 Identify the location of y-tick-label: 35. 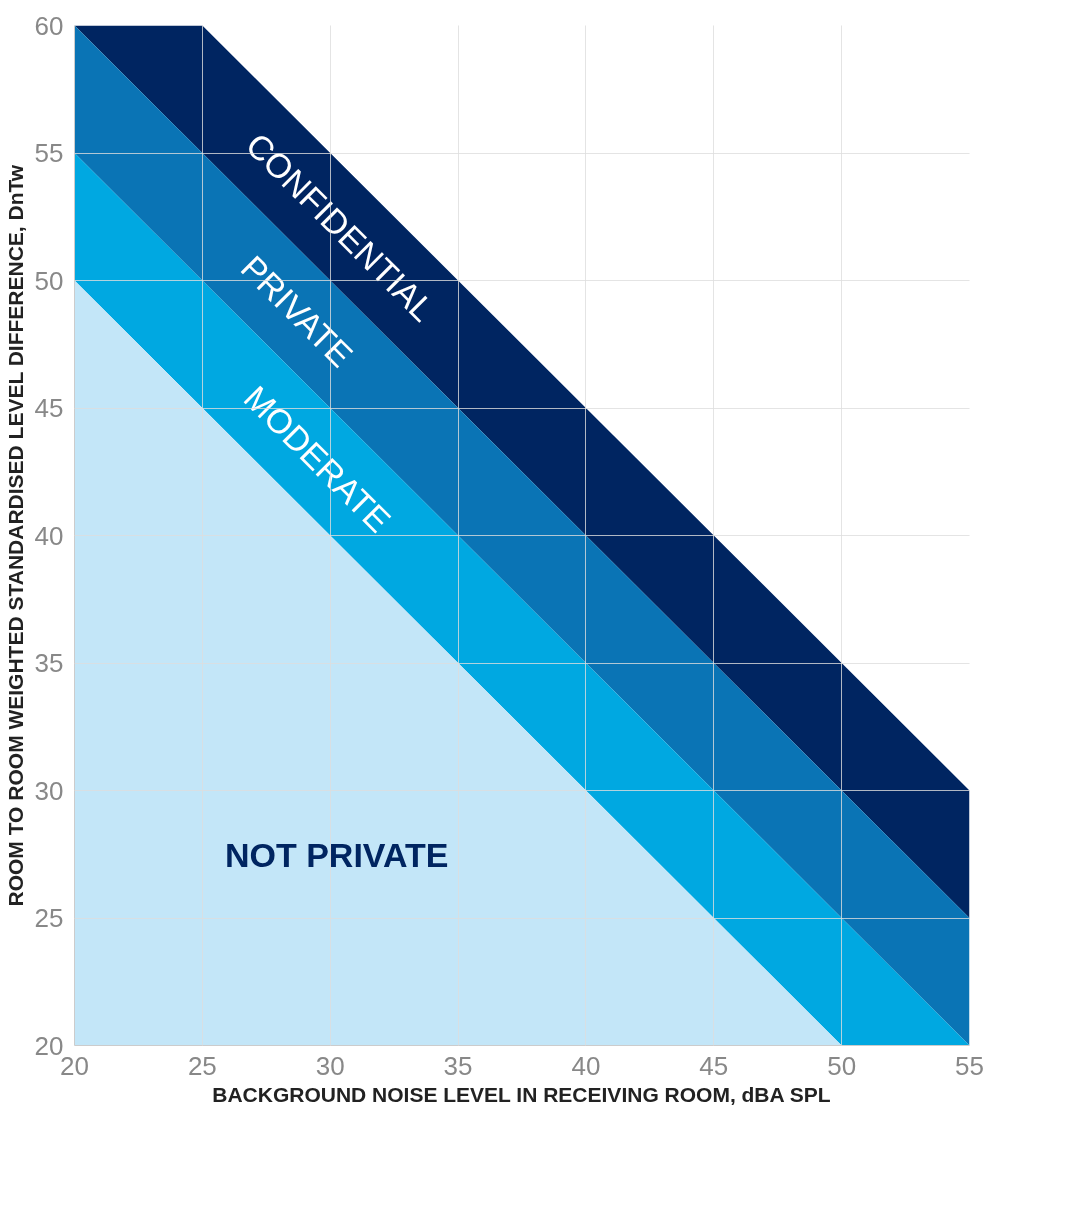
(49, 663).